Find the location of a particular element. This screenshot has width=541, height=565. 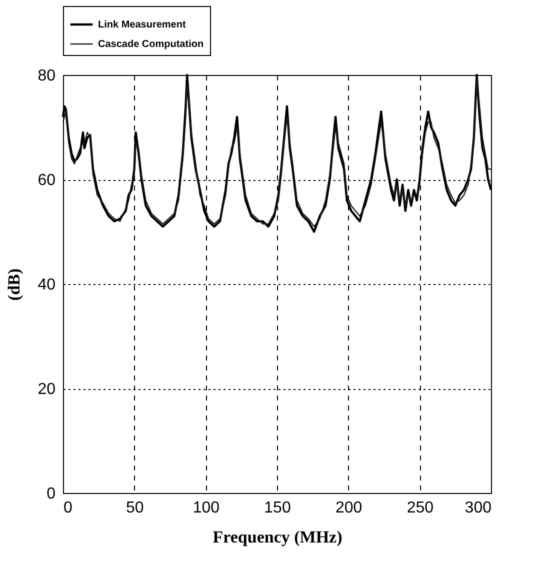

y-tick-label: 80 is located at coordinates (47, 76).